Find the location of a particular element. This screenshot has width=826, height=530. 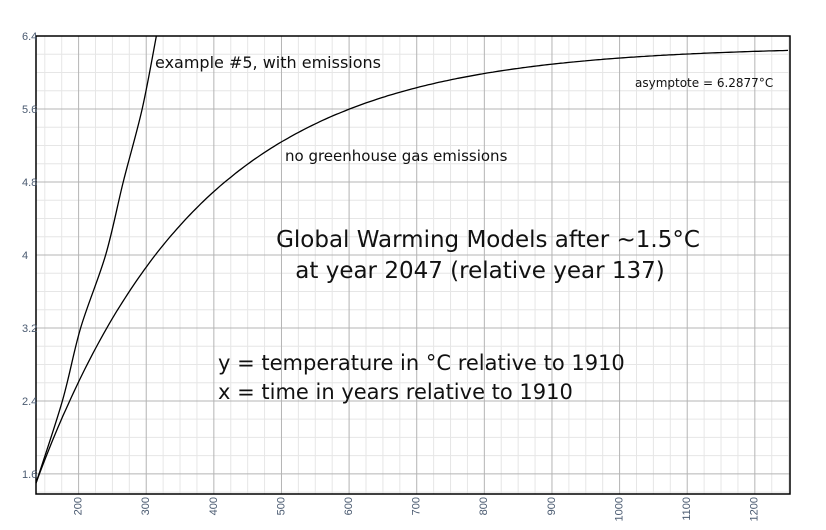

x-tick-label: 400 is located at coordinates (214, 506).